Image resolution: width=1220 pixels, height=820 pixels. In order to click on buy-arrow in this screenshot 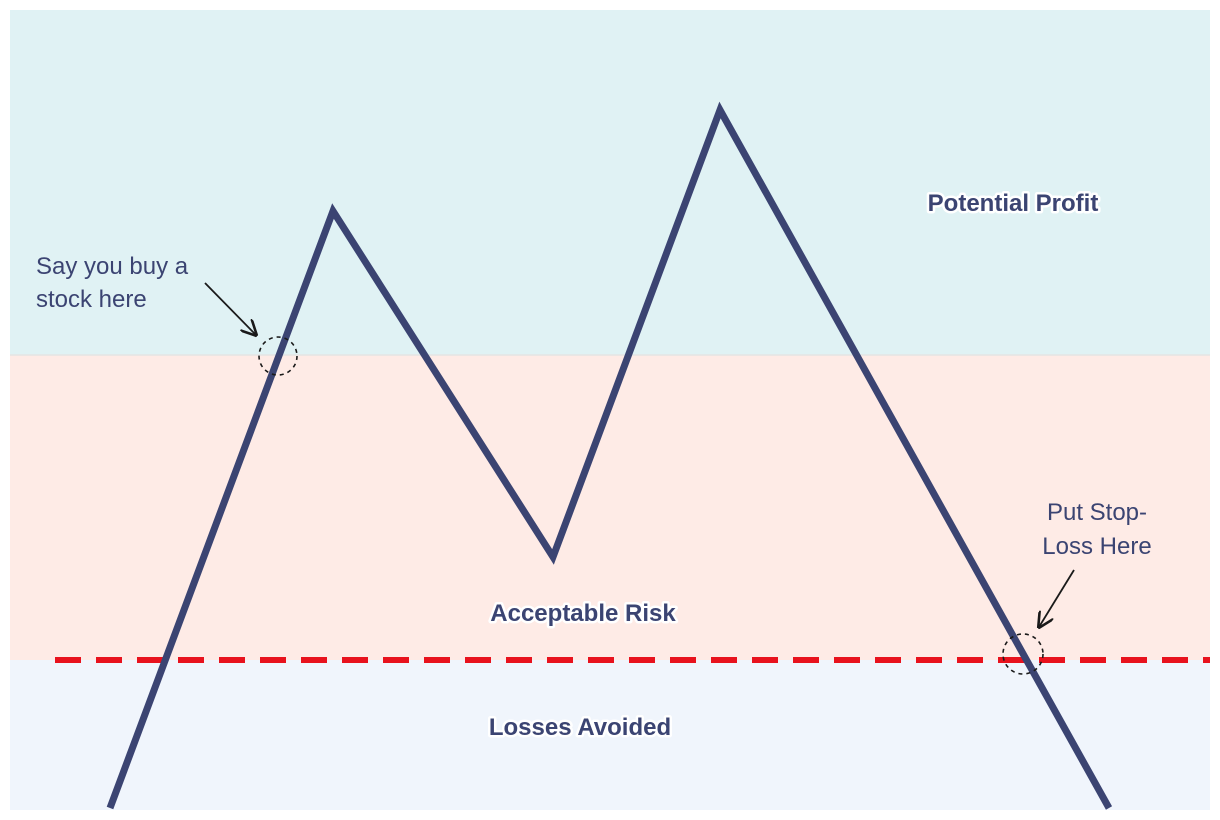, I will do `click(230, 308)`.